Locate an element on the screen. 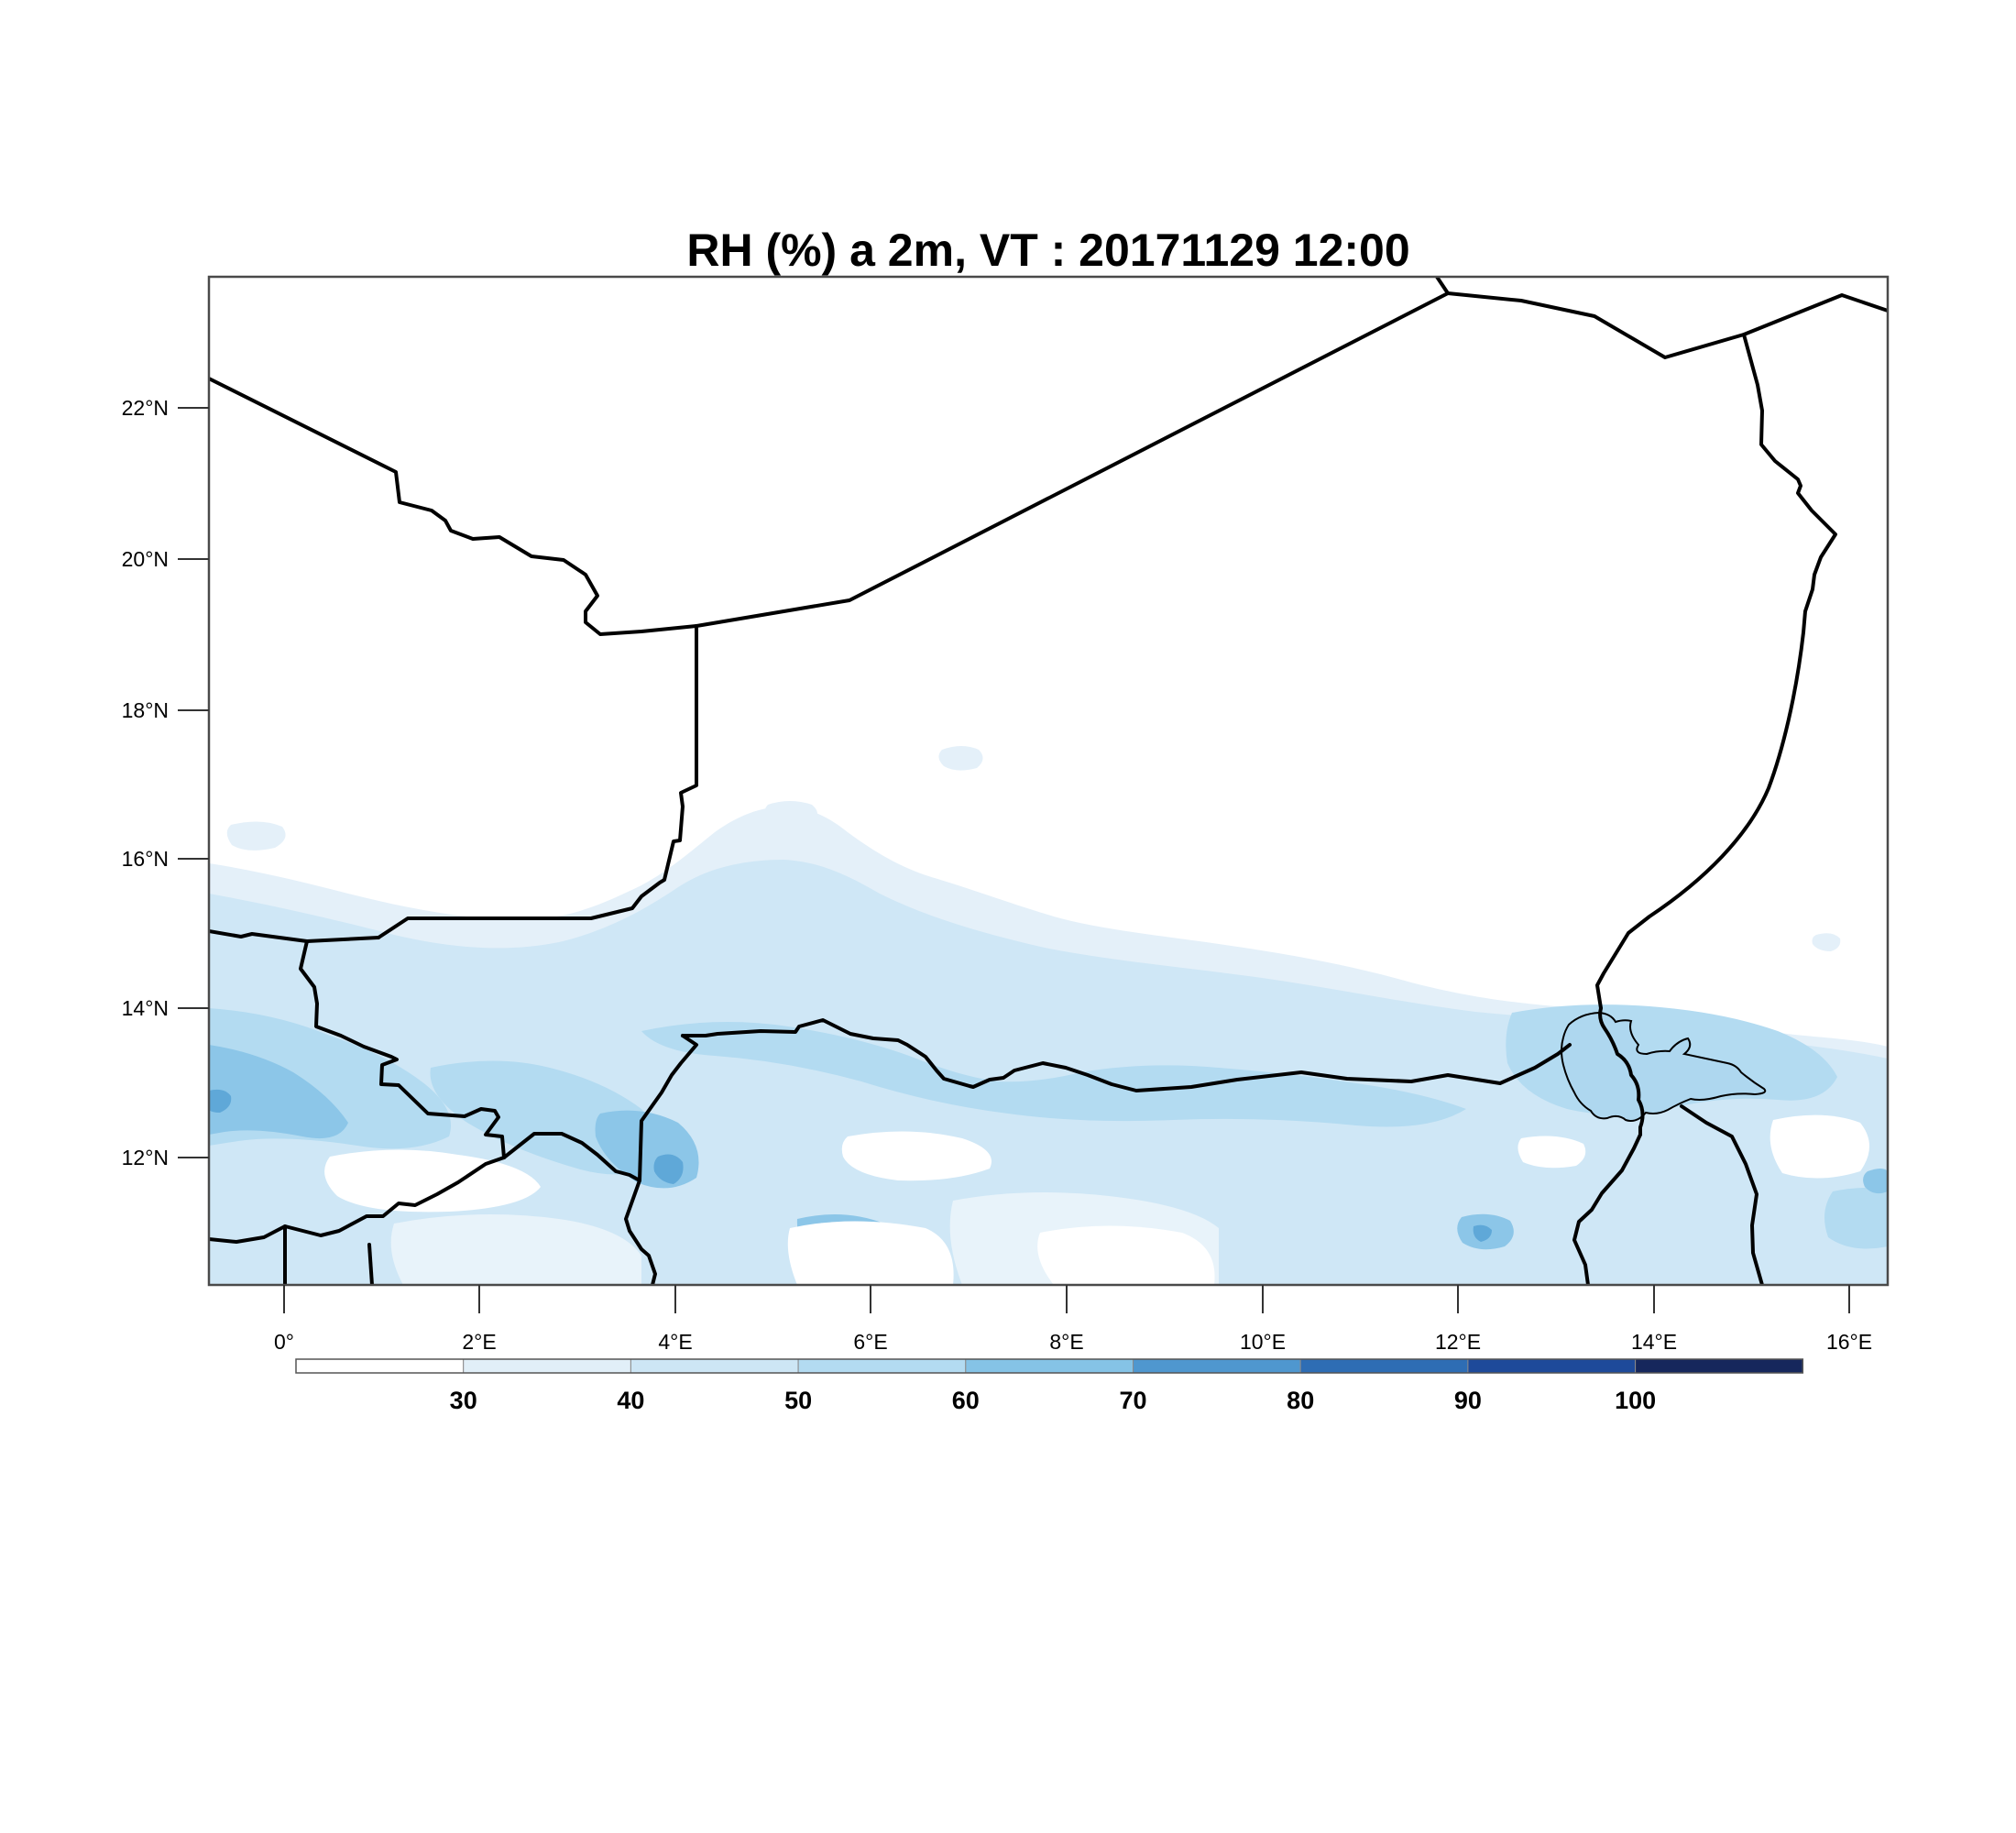 The image size is (2016, 1833). lon-tick-label: 14°E is located at coordinates (1654, 1342).